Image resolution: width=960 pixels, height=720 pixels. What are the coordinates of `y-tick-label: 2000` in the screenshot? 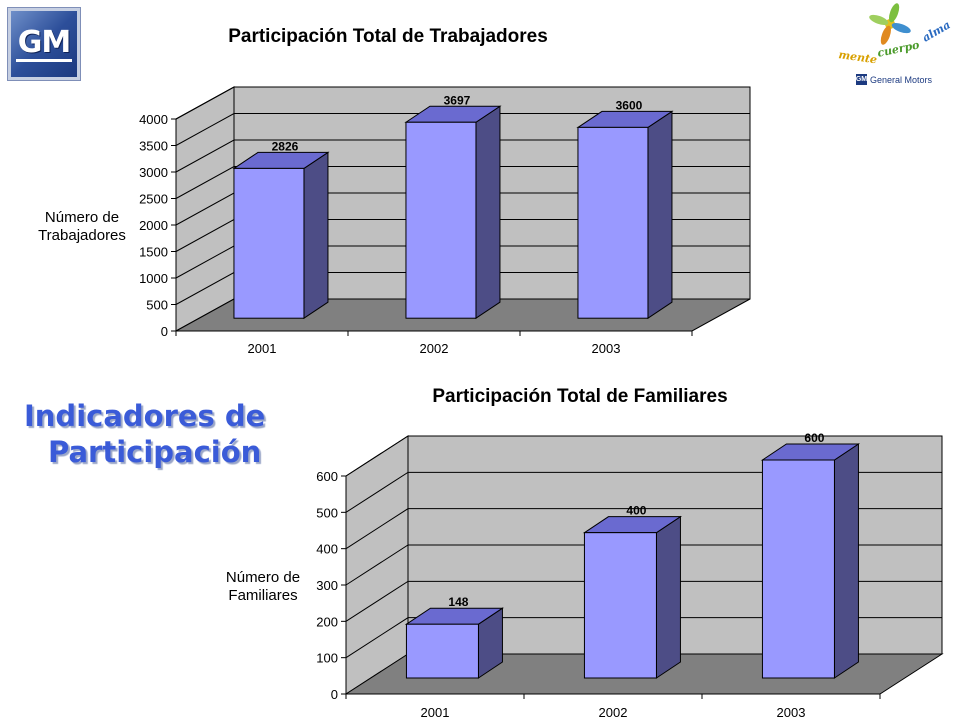 It's located at (153, 225).